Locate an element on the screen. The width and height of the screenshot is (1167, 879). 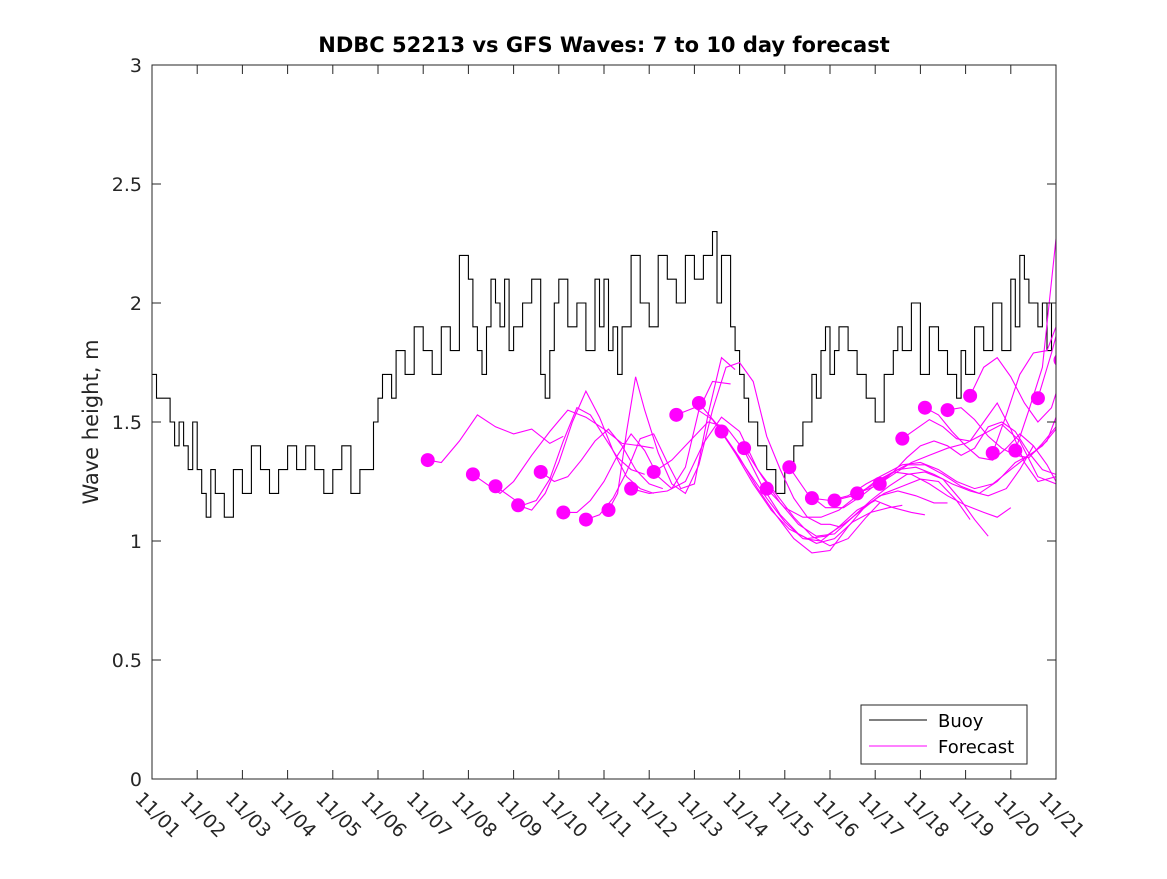
y-tick-label: 1 is located at coordinates (136, 542).